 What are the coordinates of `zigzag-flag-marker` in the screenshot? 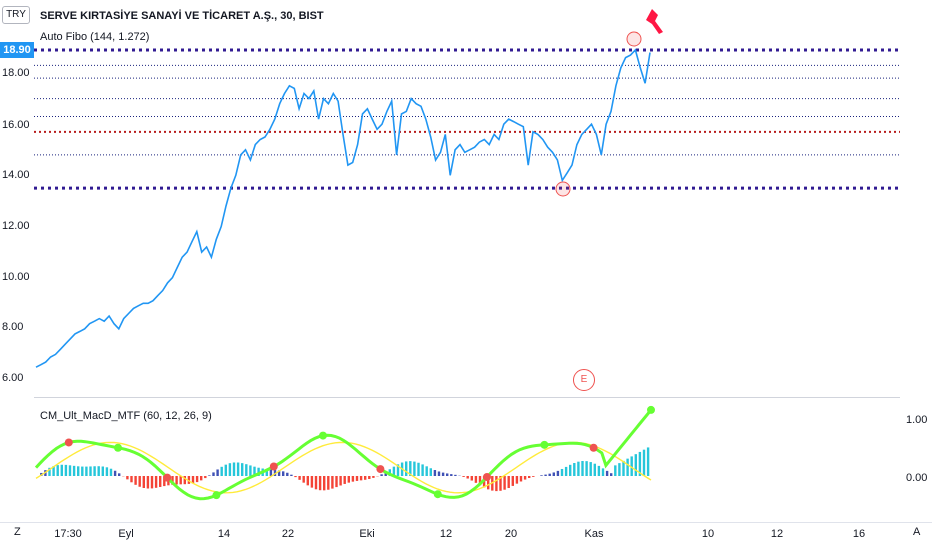 It's located at (654, 21).